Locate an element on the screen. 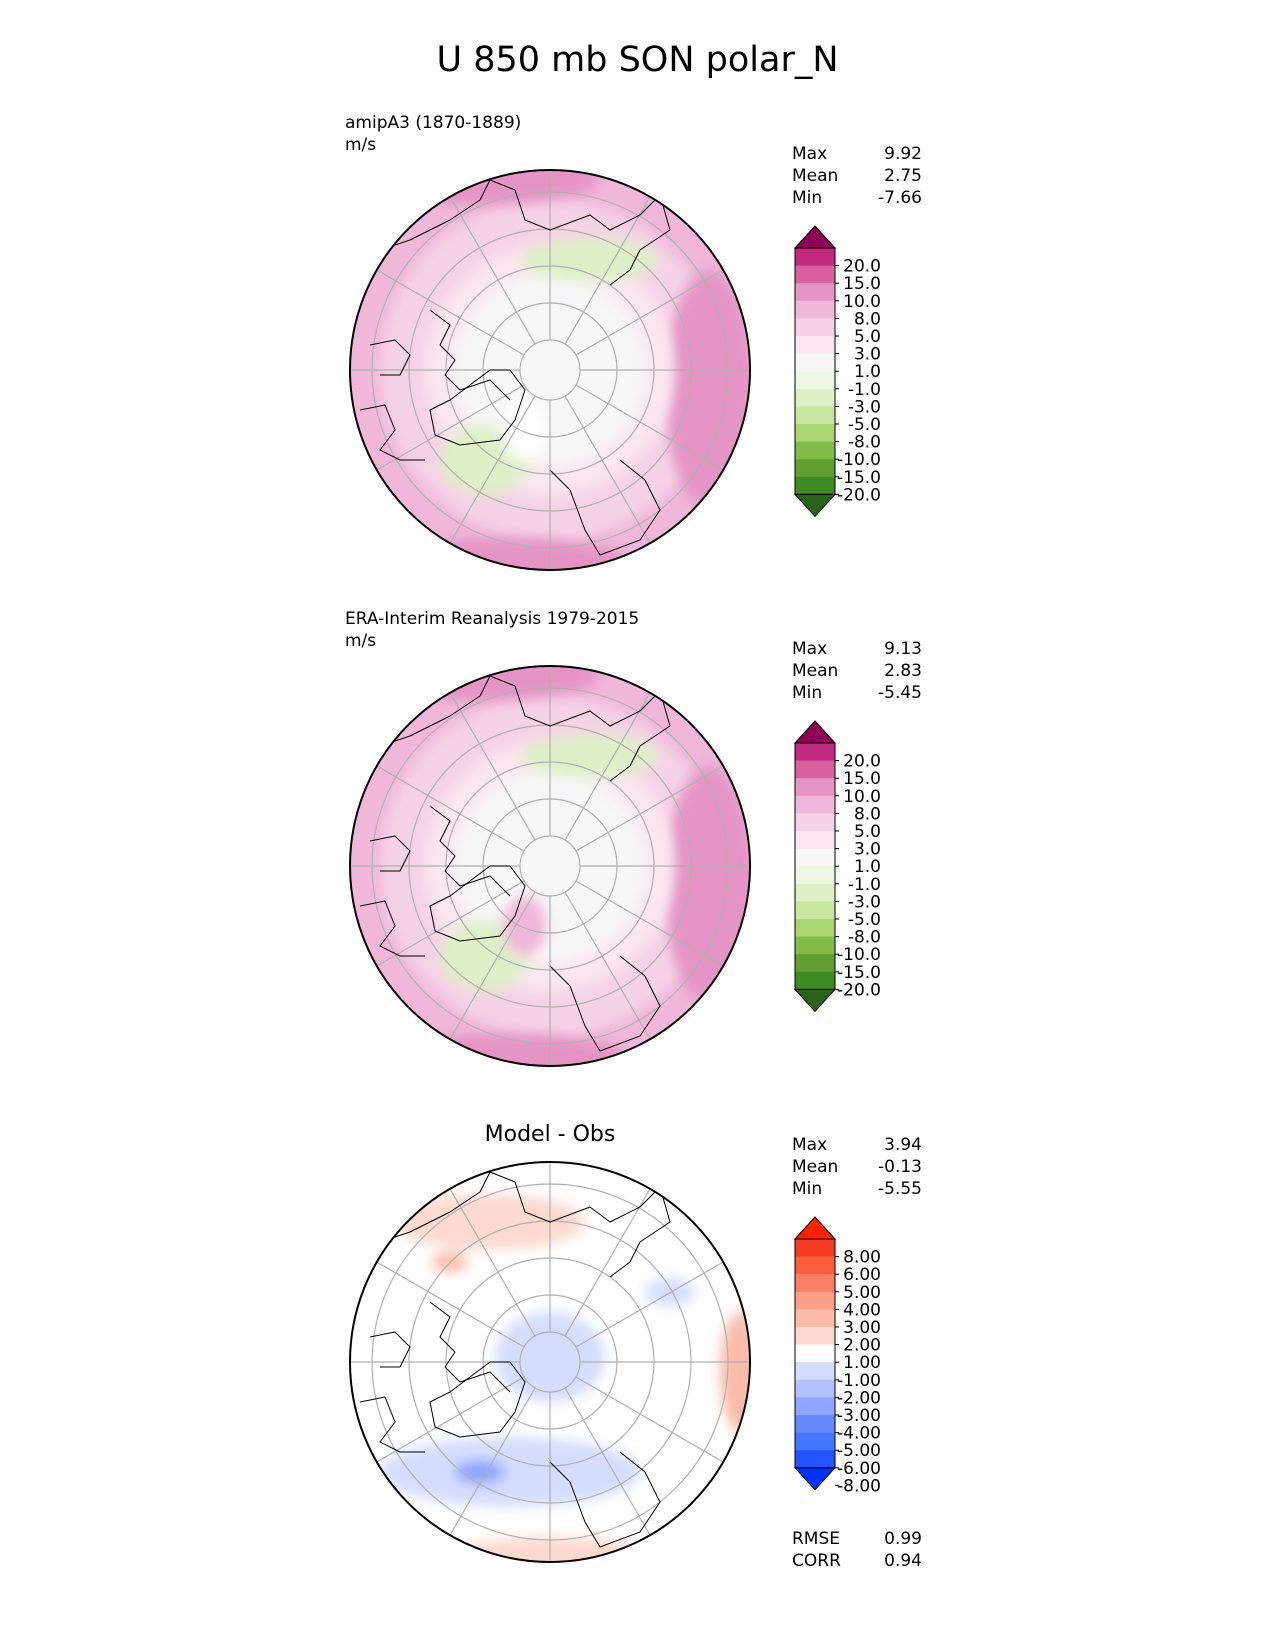  min-value: -5.45 is located at coordinates (900, 693).